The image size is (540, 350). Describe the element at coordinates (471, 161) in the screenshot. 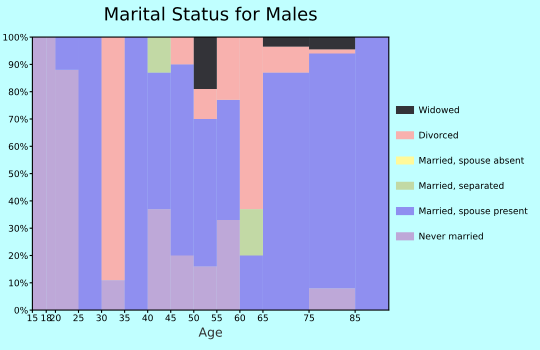

I see `legend-label: Married, spouse absent` at that location.